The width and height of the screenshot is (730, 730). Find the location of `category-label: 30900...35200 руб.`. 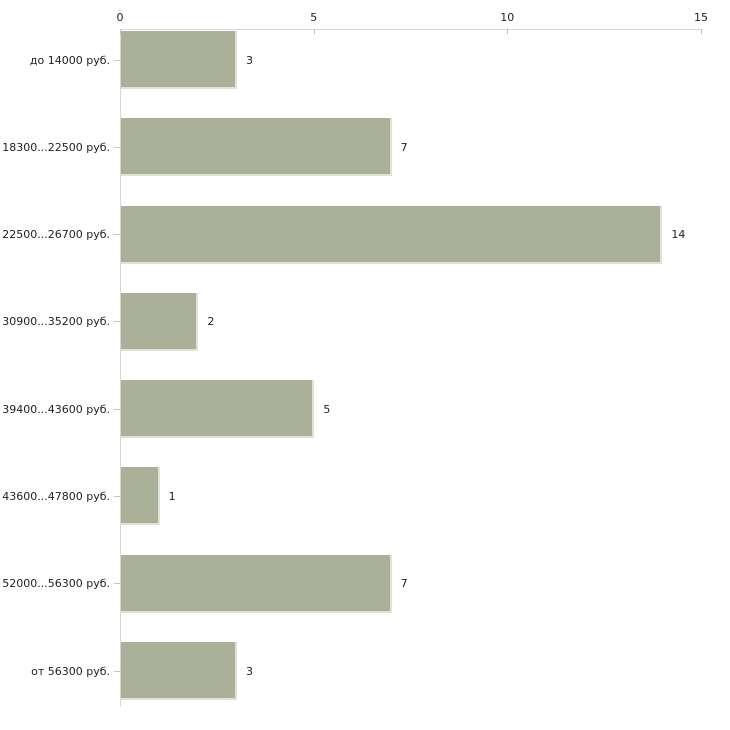

category-label: 30900...35200 руб. is located at coordinates (61, 322).